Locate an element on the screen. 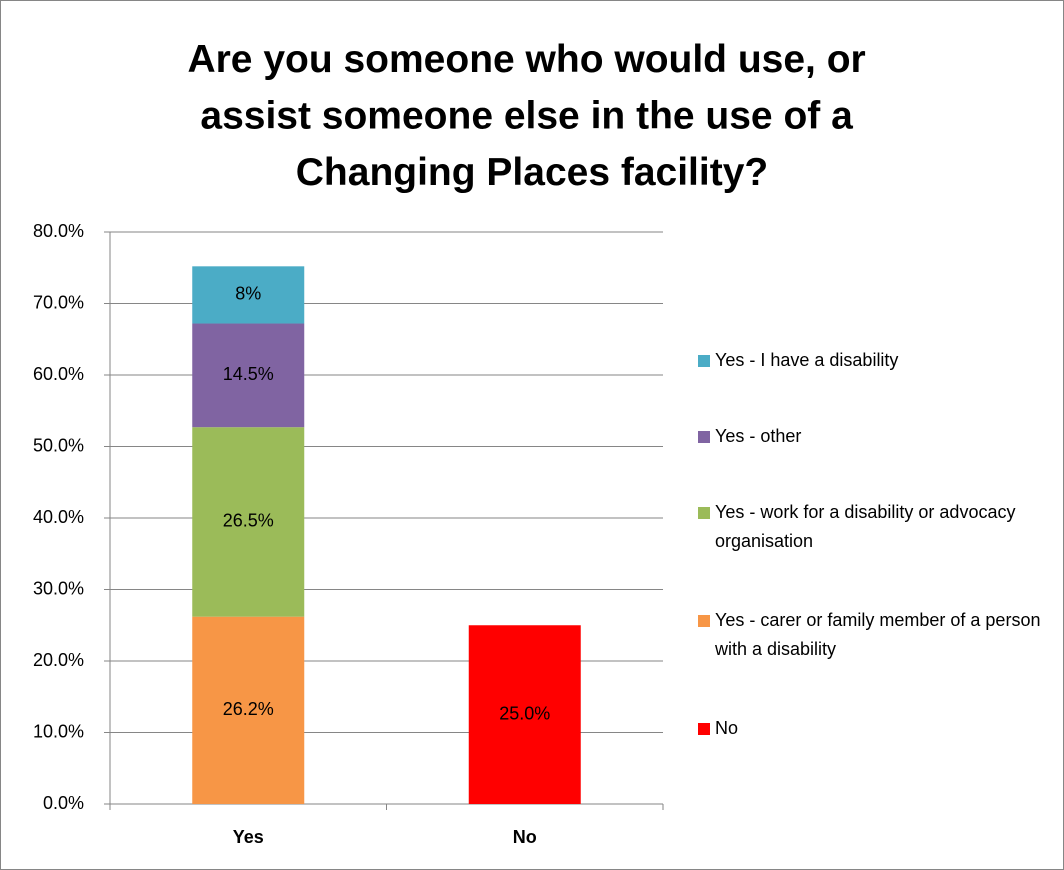 The height and width of the screenshot is (870, 1064). data-label: 8% is located at coordinates (248, 294).